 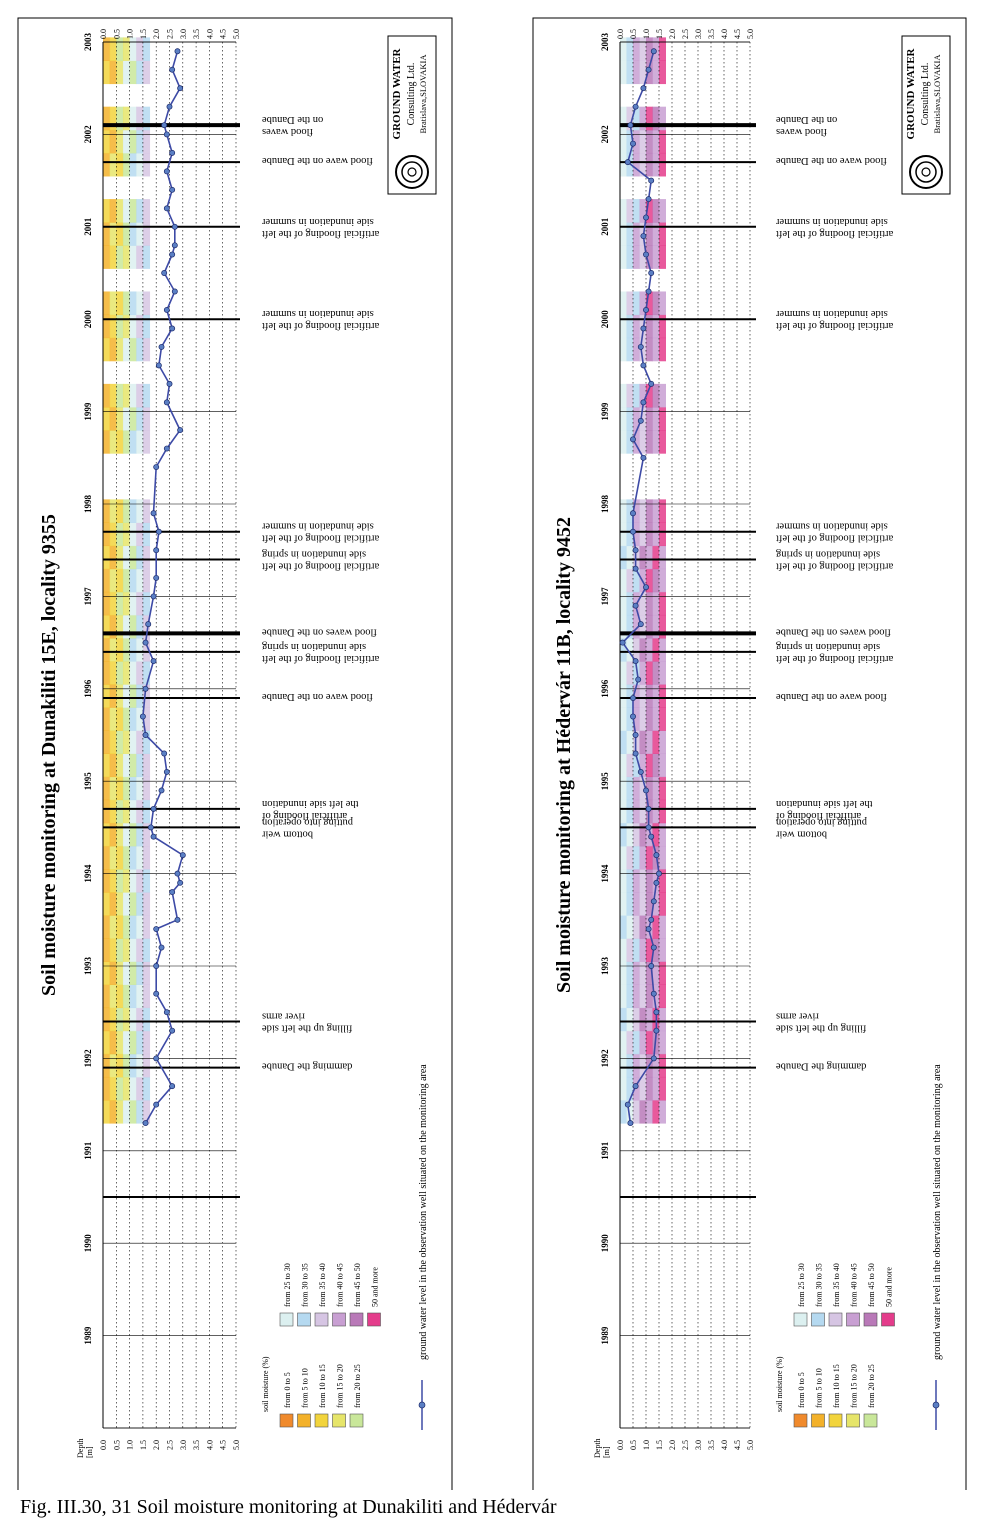 What do you see at coordinates (287, 1390) in the screenshot?
I see `legend-label: from 0 to 5` at bounding box center [287, 1390].